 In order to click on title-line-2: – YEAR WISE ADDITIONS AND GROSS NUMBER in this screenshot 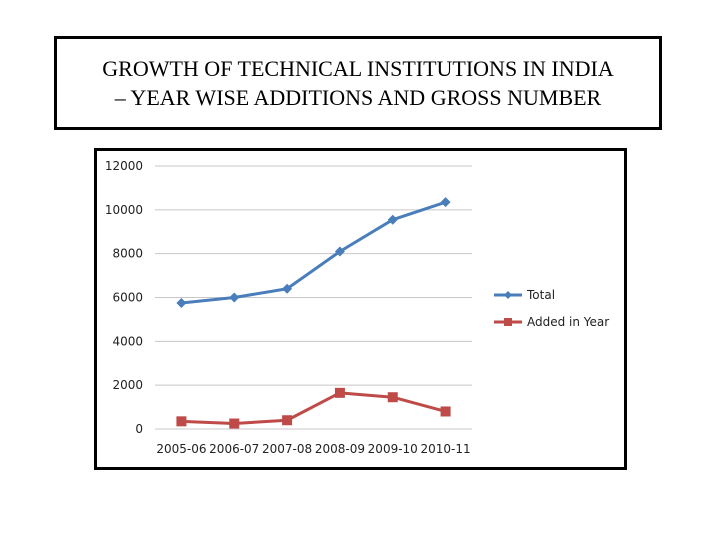, I will do `click(358, 97)`.